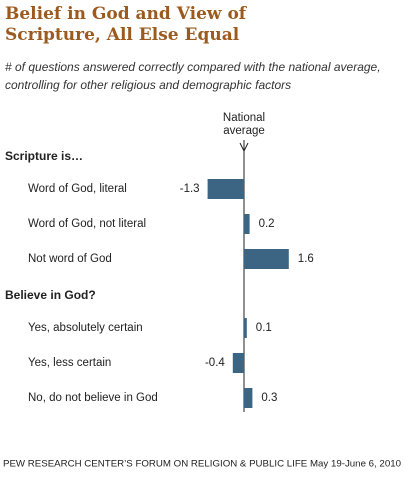 The height and width of the screenshot is (484, 405). I want to click on value-label: 0.2, so click(267, 224).